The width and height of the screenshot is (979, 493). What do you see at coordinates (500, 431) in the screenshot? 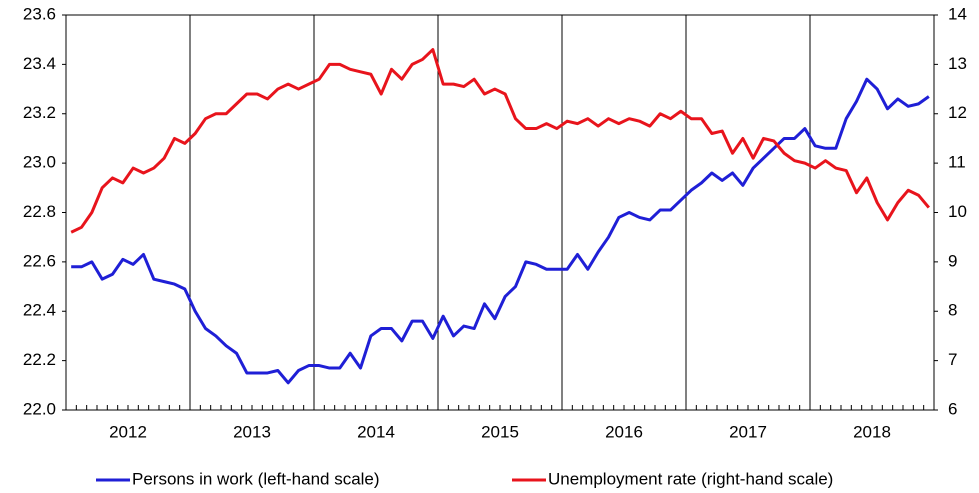
I see `x-tick-label: 2015` at bounding box center [500, 431].